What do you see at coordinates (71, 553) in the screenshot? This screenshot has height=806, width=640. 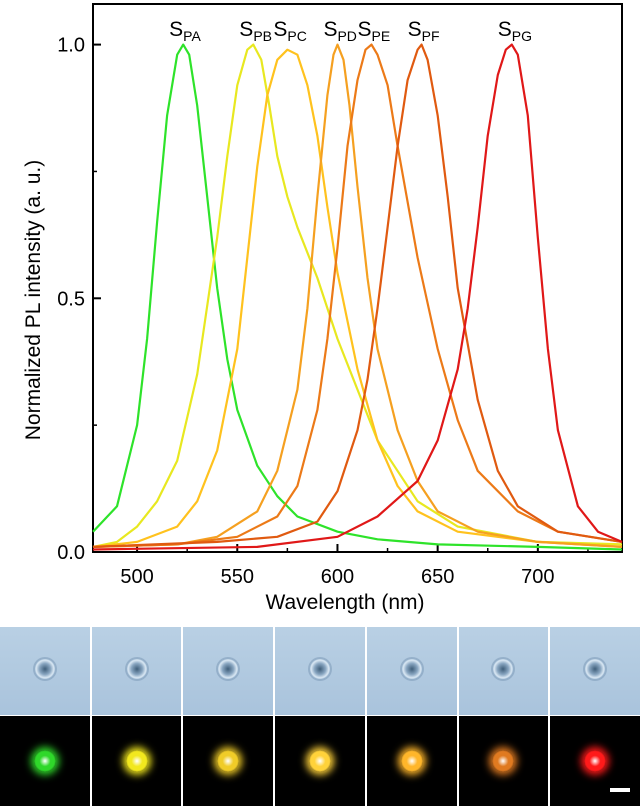 I see `y-tick-label: 0.0` at bounding box center [71, 553].